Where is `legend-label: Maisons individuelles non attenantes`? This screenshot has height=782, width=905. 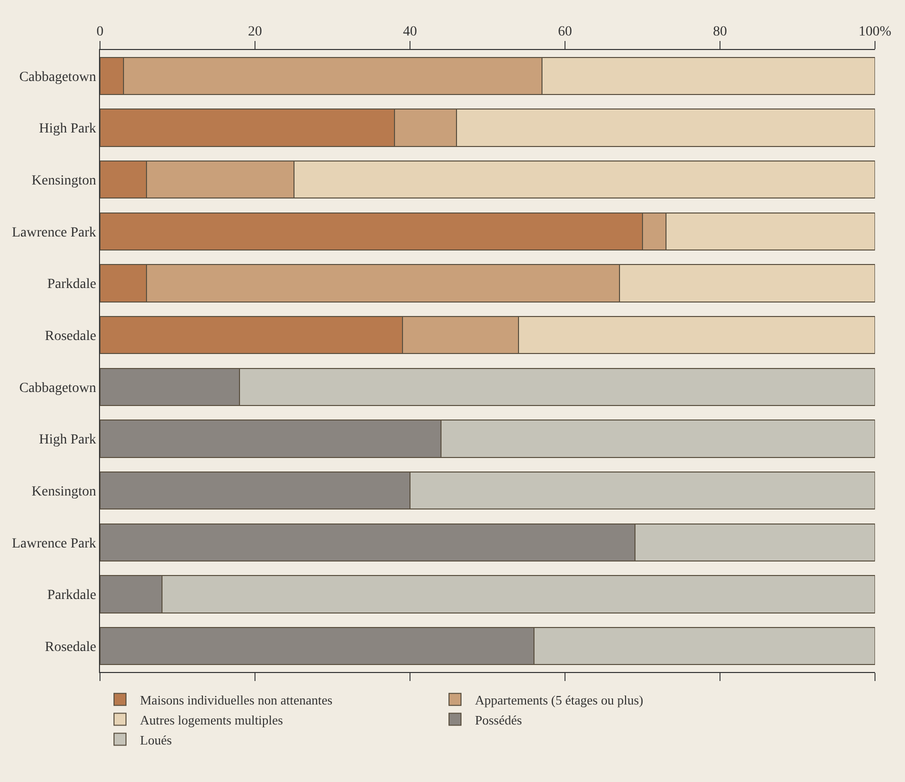 legend-label: Maisons individuelles non attenantes is located at coordinates (236, 700).